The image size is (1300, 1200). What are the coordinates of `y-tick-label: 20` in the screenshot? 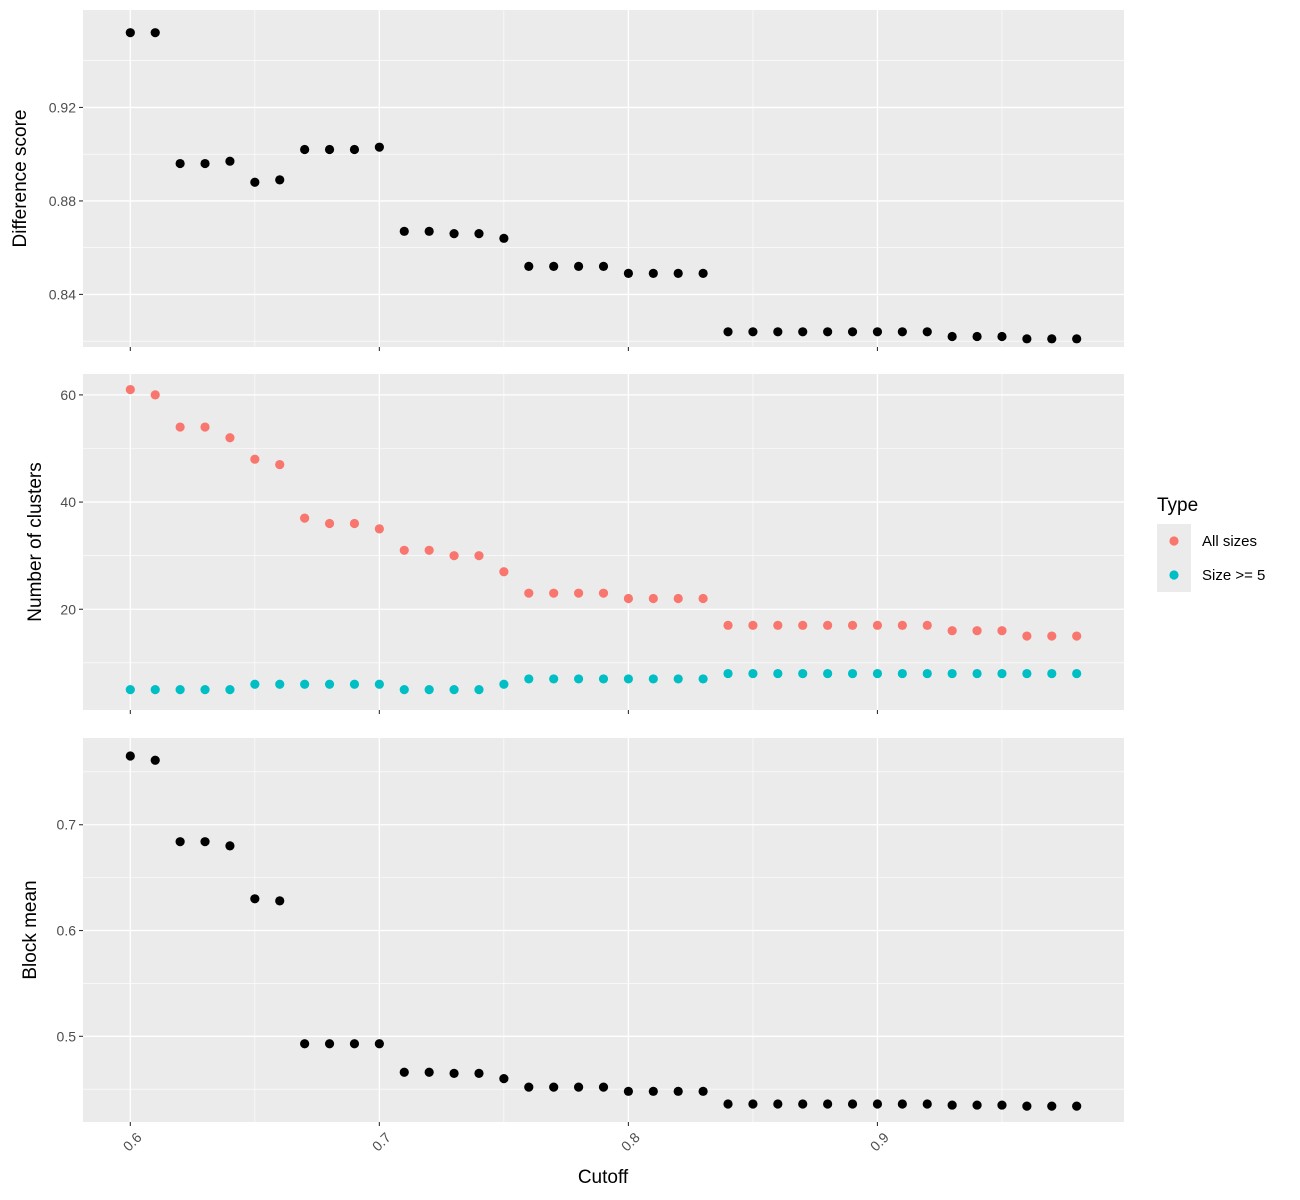 It's located at (68, 609).